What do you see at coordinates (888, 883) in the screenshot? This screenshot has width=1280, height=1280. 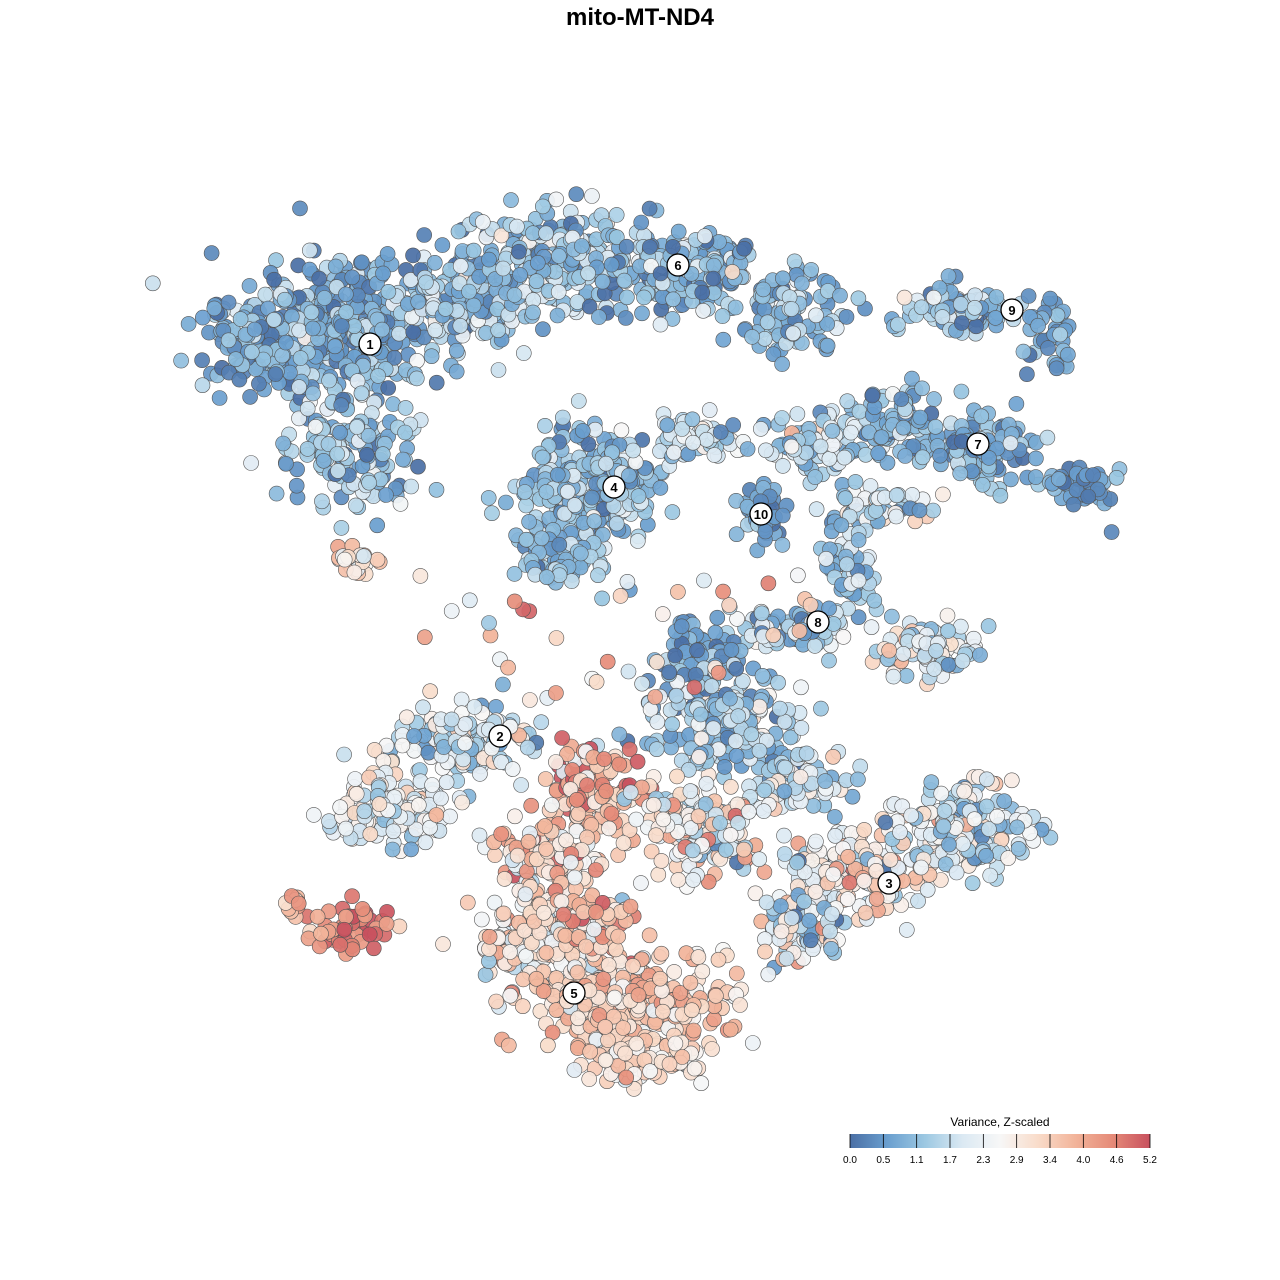 I see `cluster-label-text: 3` at bounding box center [888, 883].